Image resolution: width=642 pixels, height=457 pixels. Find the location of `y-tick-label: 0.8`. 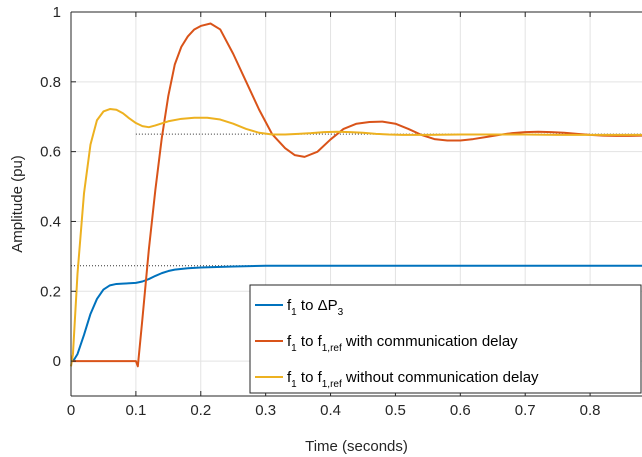

y-tick-label: 0.8 is located at coordinates (50, 82).